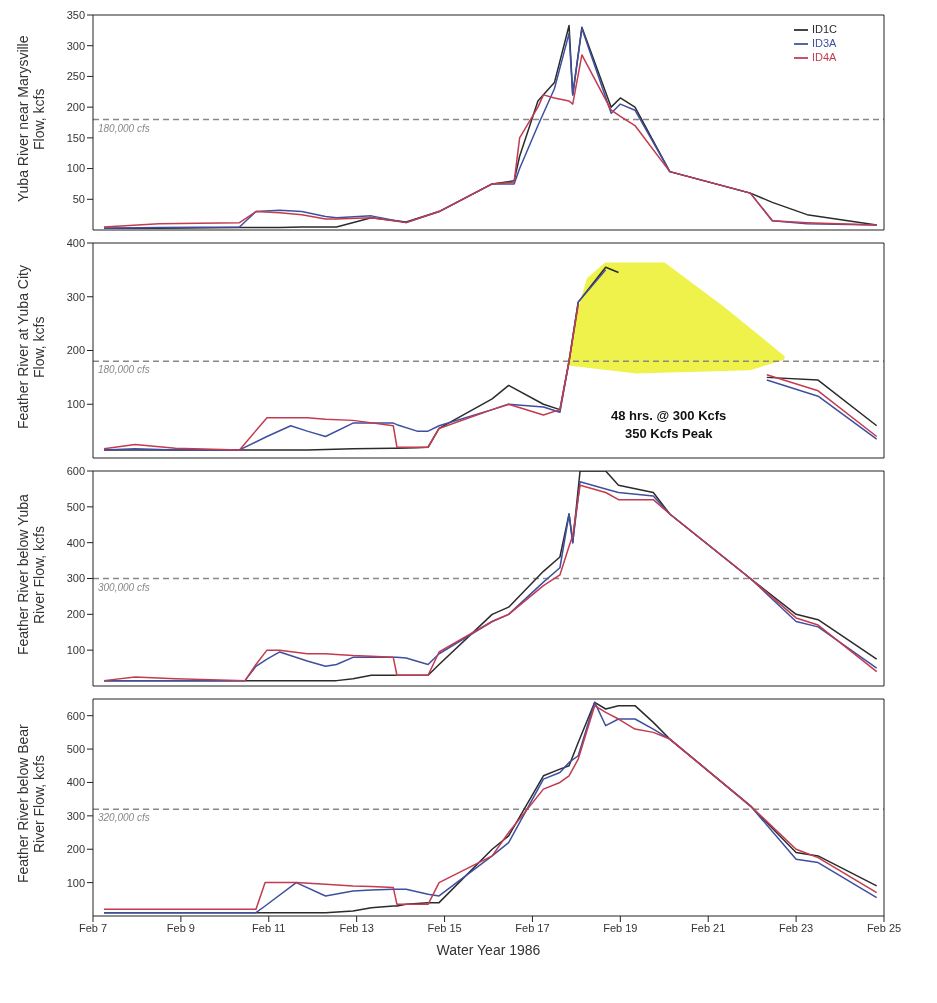 The width and height of the screenshot is (937, 1003). I want to click on y-tick-label: 350, so click(75, 14).